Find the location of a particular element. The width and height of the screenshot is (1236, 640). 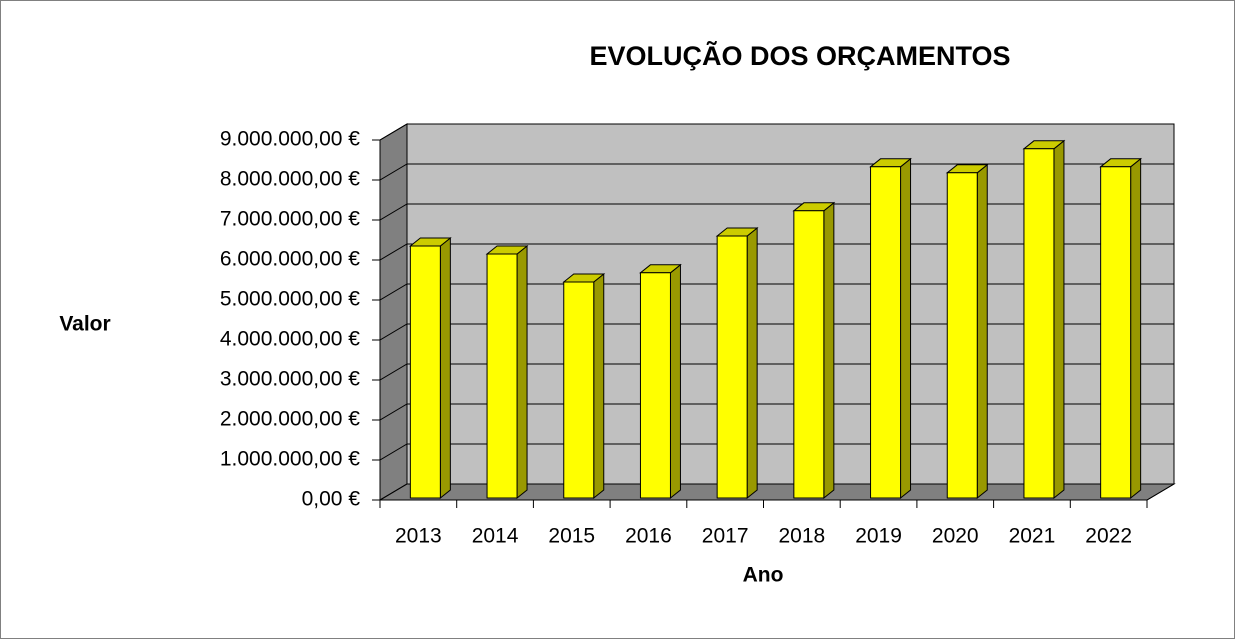

y-tick-label: 6.000.000,00 € is located at coordinates (290, 259).